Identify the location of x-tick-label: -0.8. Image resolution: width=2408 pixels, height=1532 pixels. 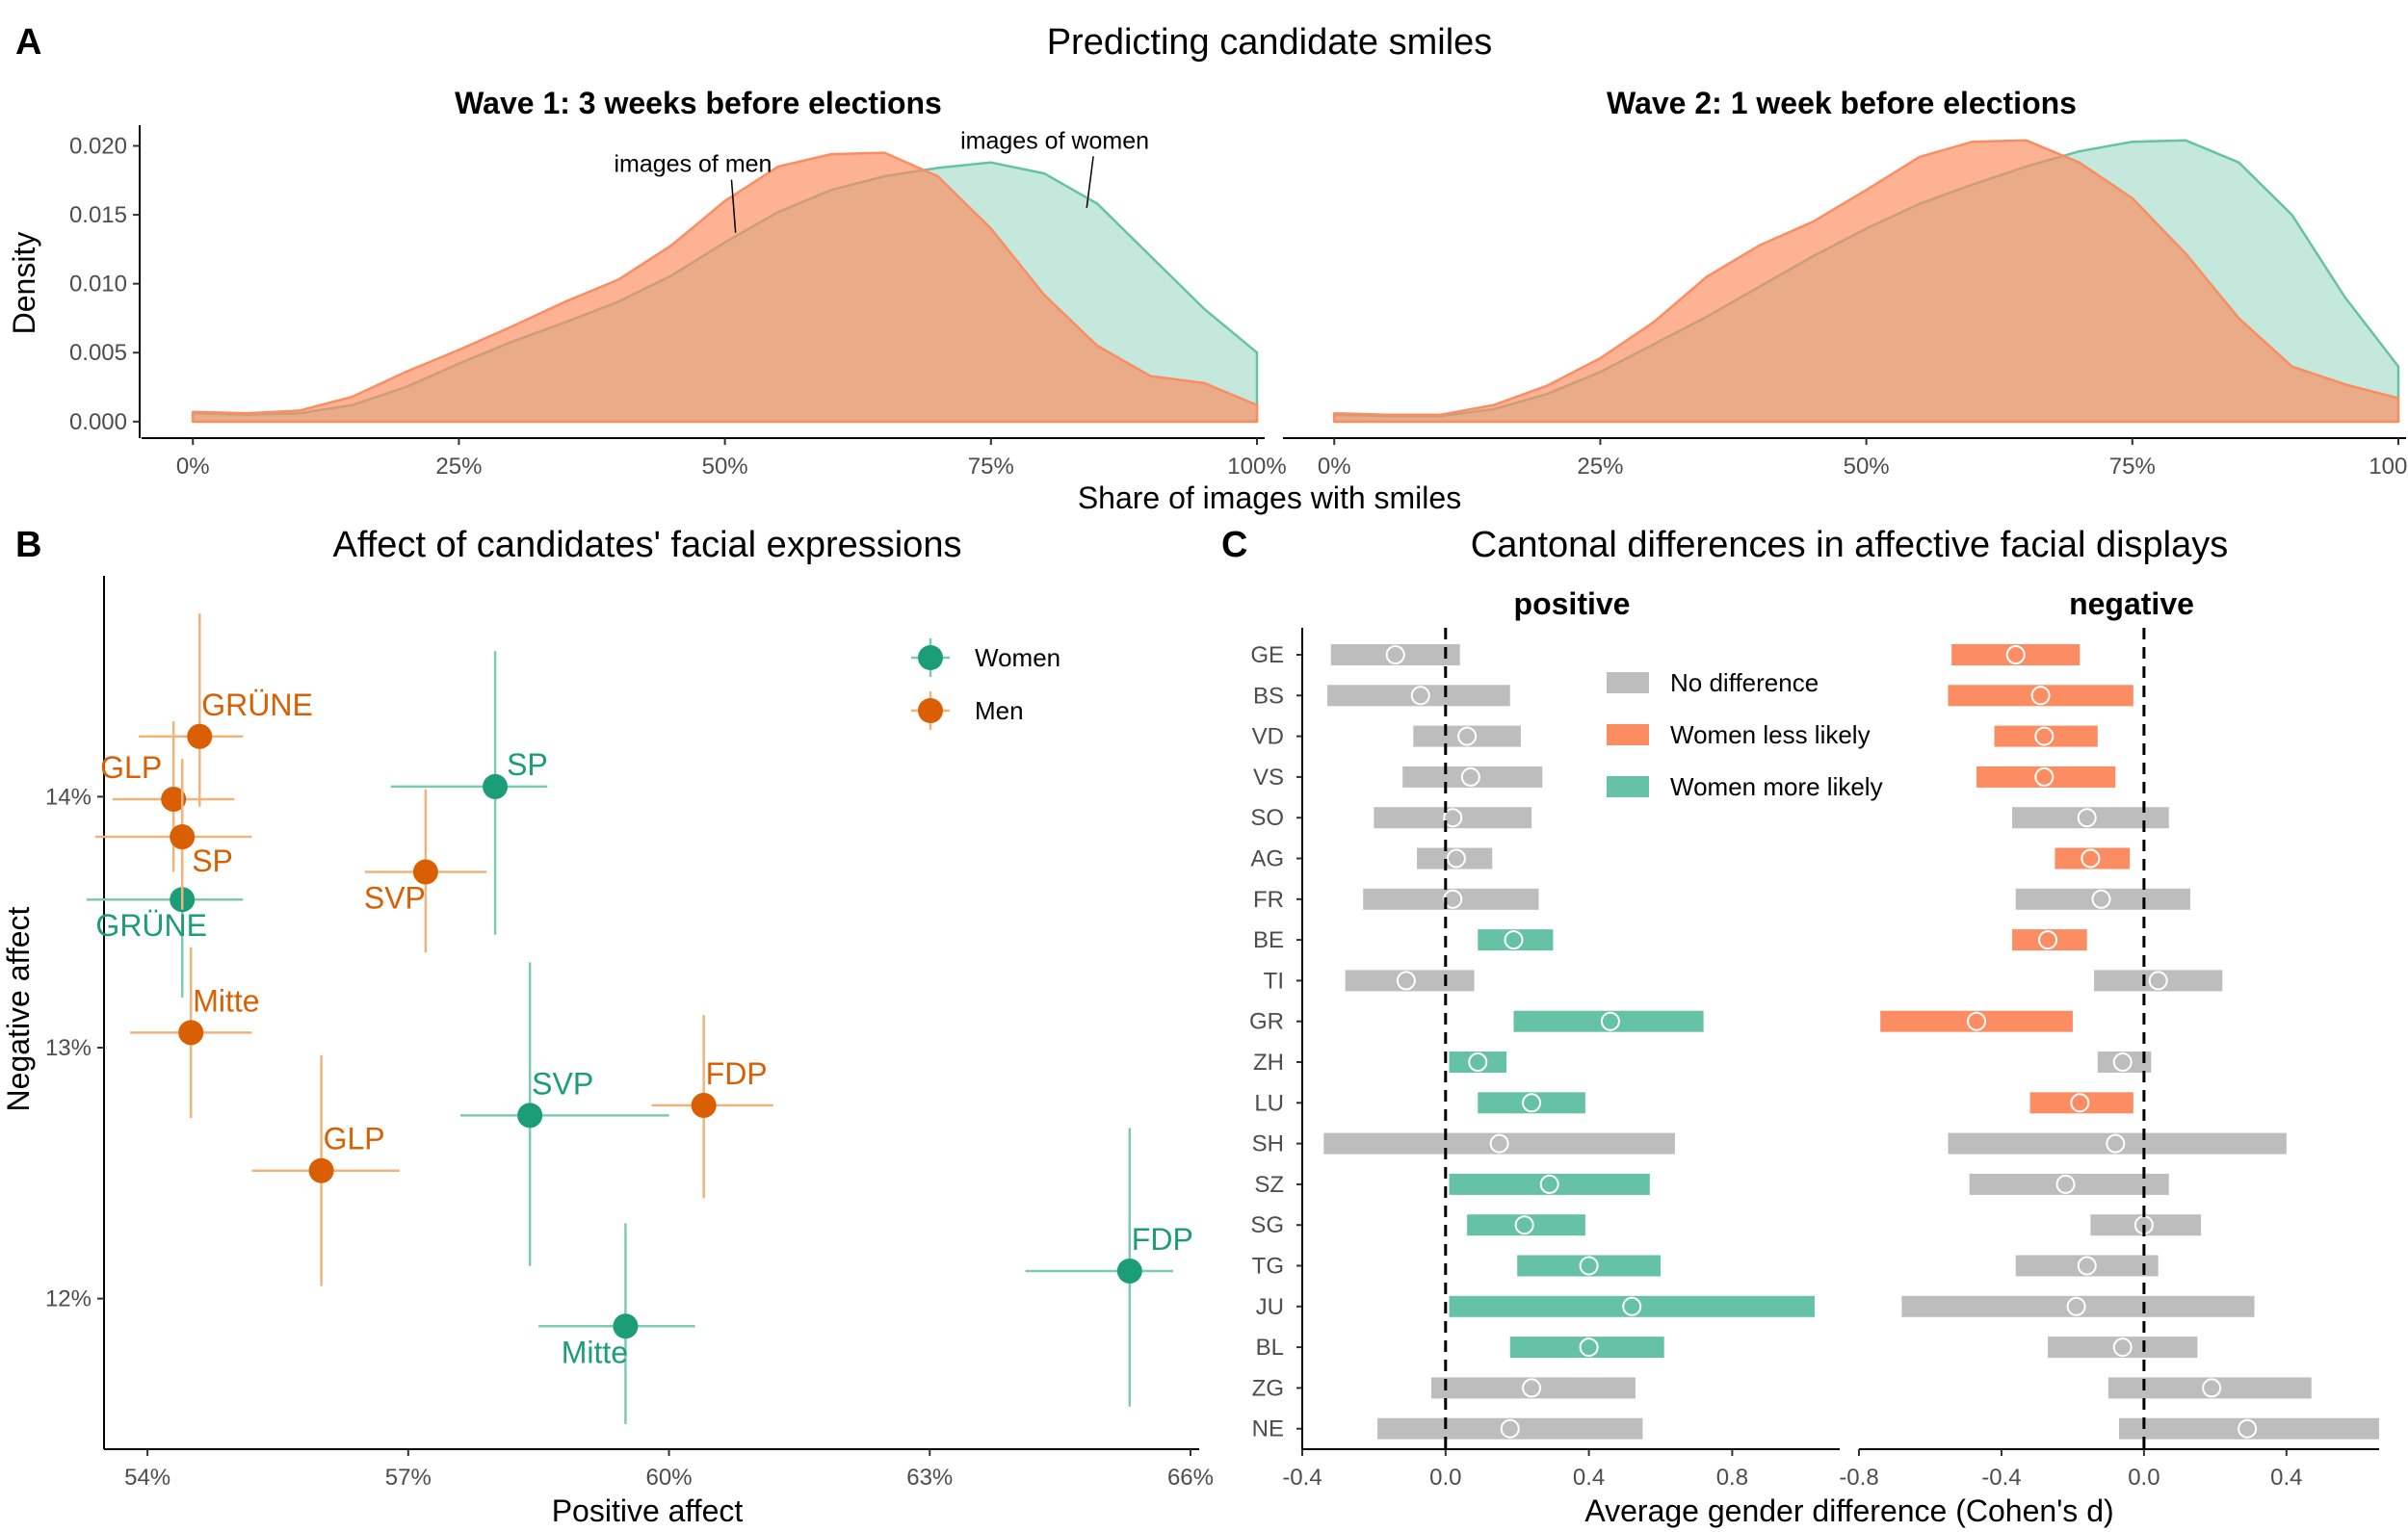
(1858, 1478).